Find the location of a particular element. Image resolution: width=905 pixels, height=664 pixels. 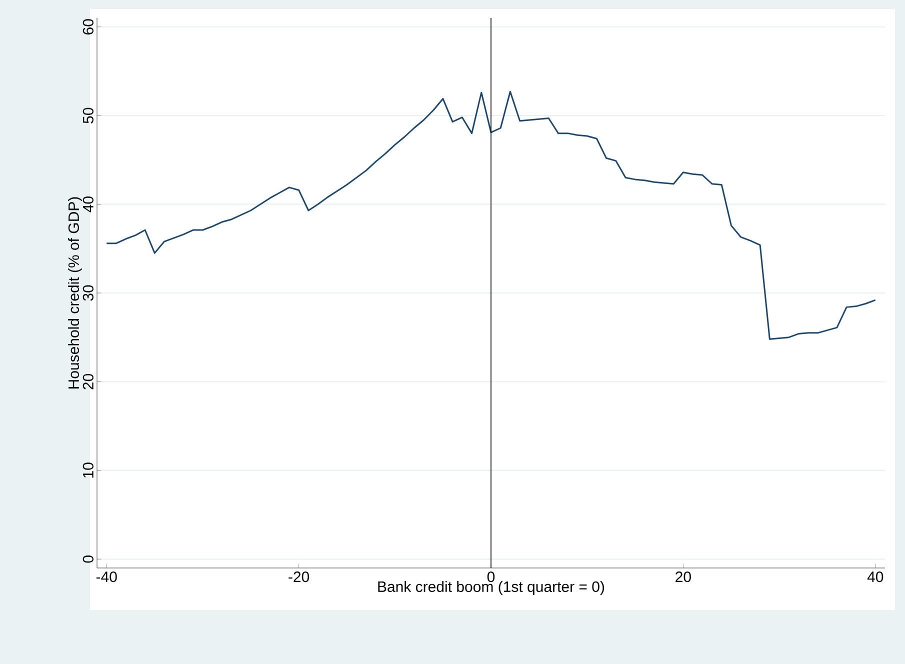

y-tick-label: 10 is located at coordinates (88, 470).